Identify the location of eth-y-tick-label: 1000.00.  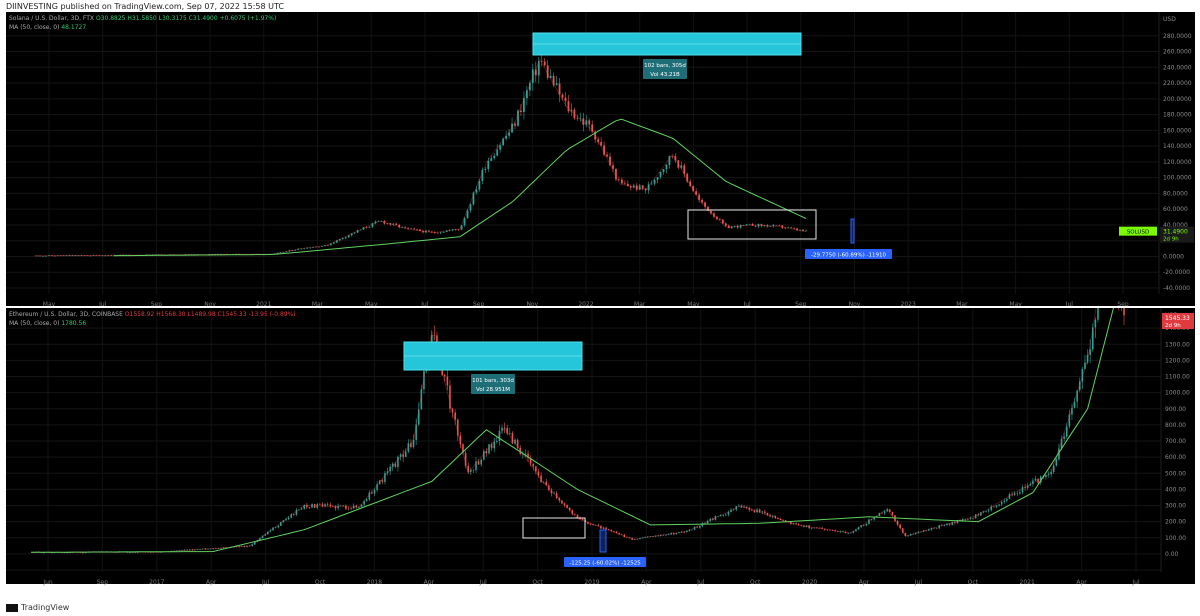
(1177, 393).